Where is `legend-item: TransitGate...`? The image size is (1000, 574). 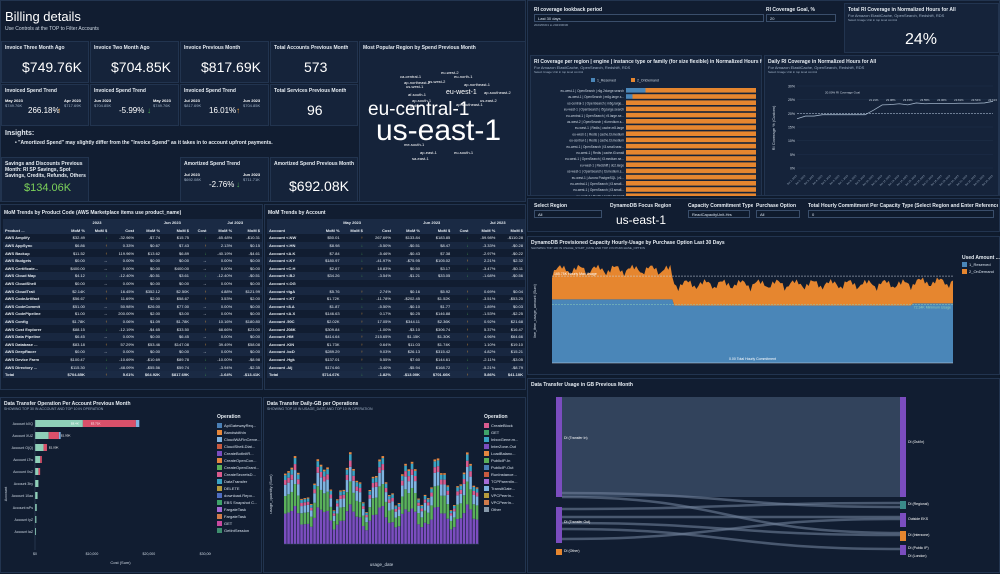 legend-item: TransitGate... is located at coordinates (505, 488).